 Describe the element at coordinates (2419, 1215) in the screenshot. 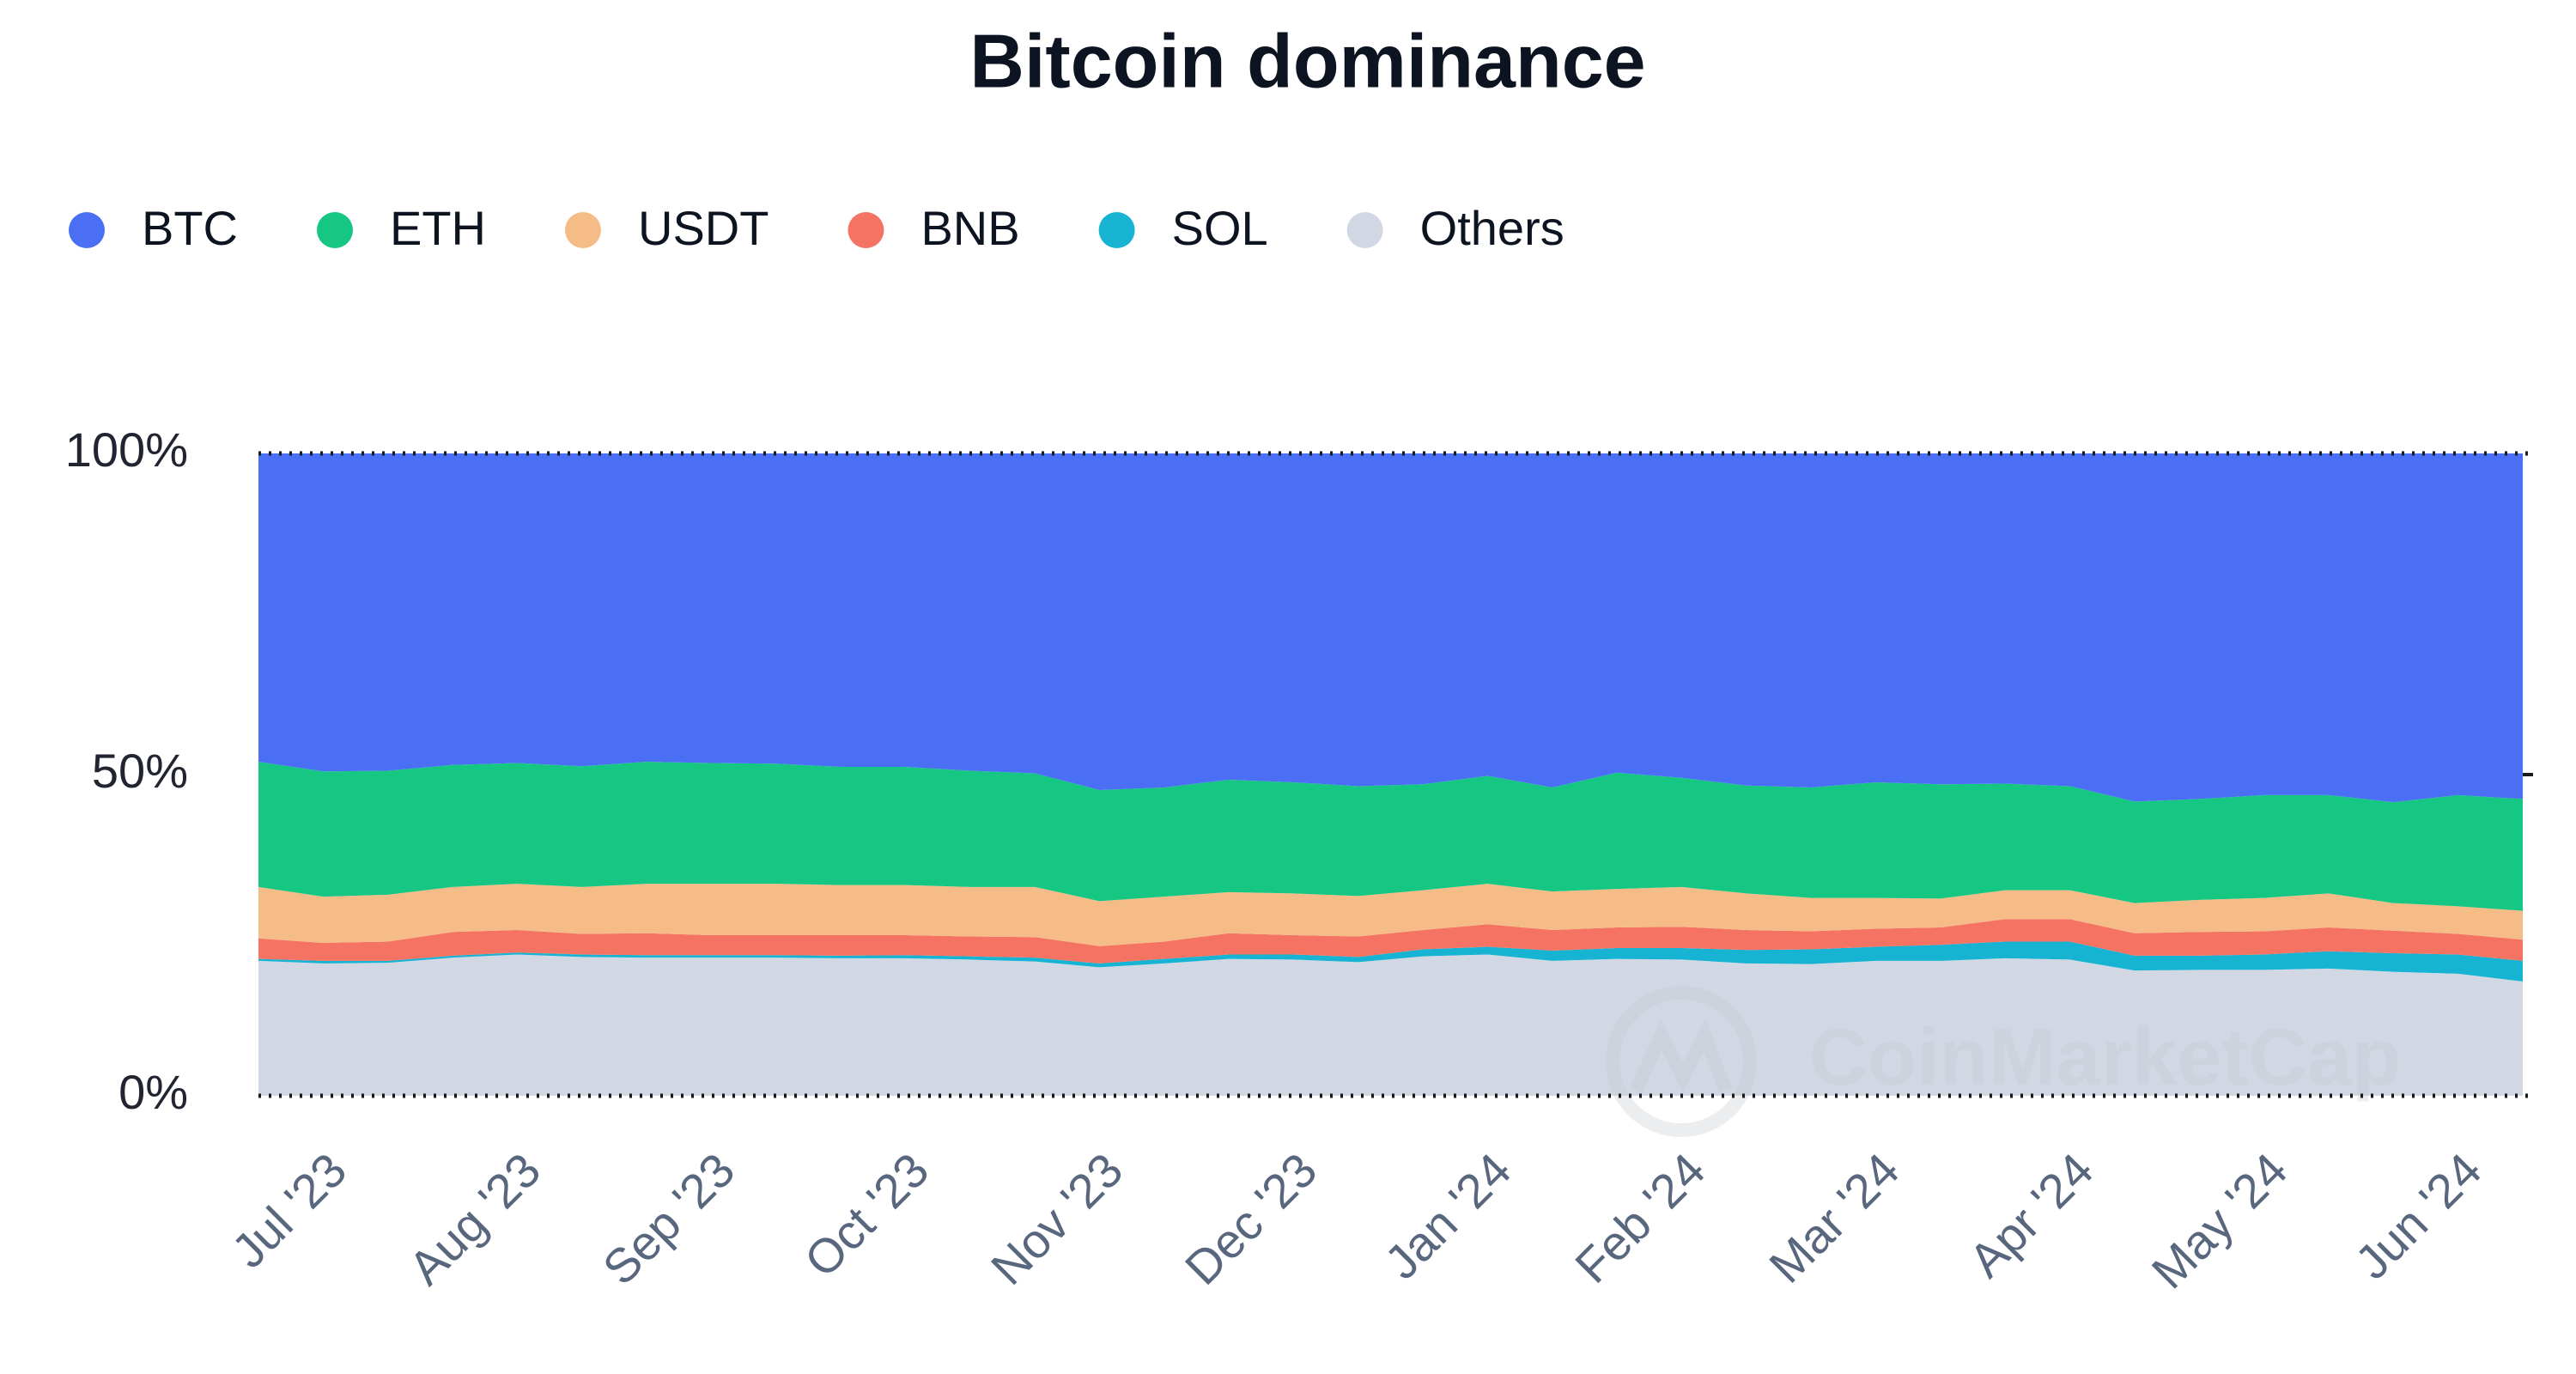

I see `x-tick-label: Jun '24` at that location.